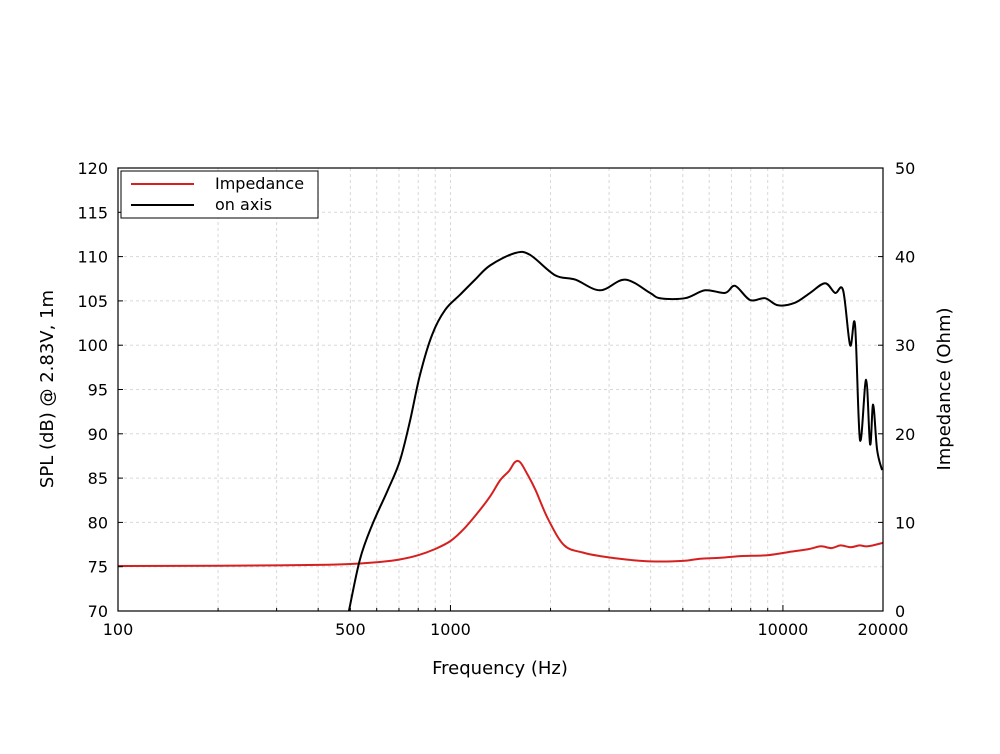  Describe the element at coordinates (905, 168) in the screenshot. I see `y2-tick-label: 50` at that location.